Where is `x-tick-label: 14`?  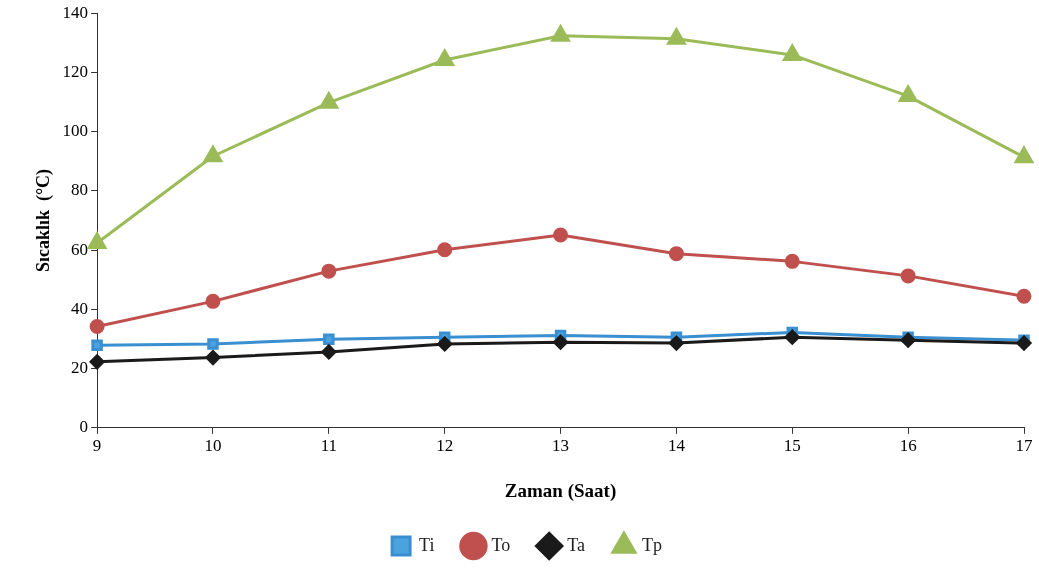 x-tick-label: 14 is located at coordinates (676, 446).